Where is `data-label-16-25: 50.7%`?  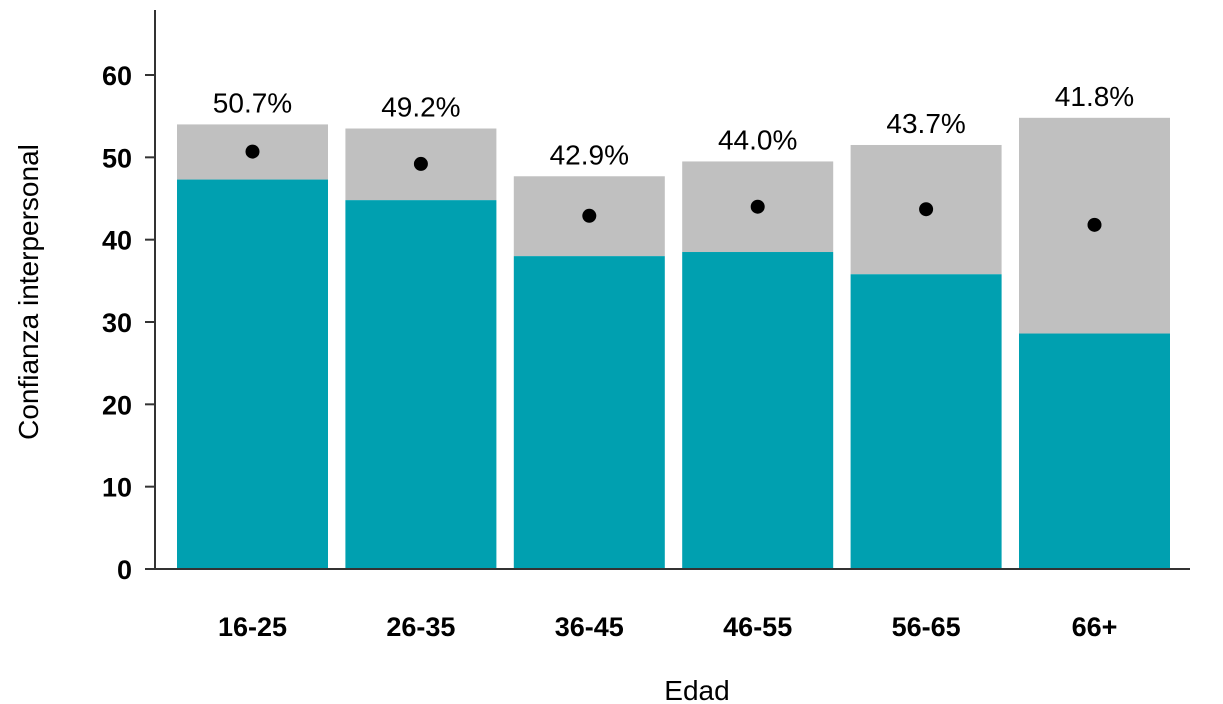 data-label-16-25: 50.7% is located at coordinates (252, 102).